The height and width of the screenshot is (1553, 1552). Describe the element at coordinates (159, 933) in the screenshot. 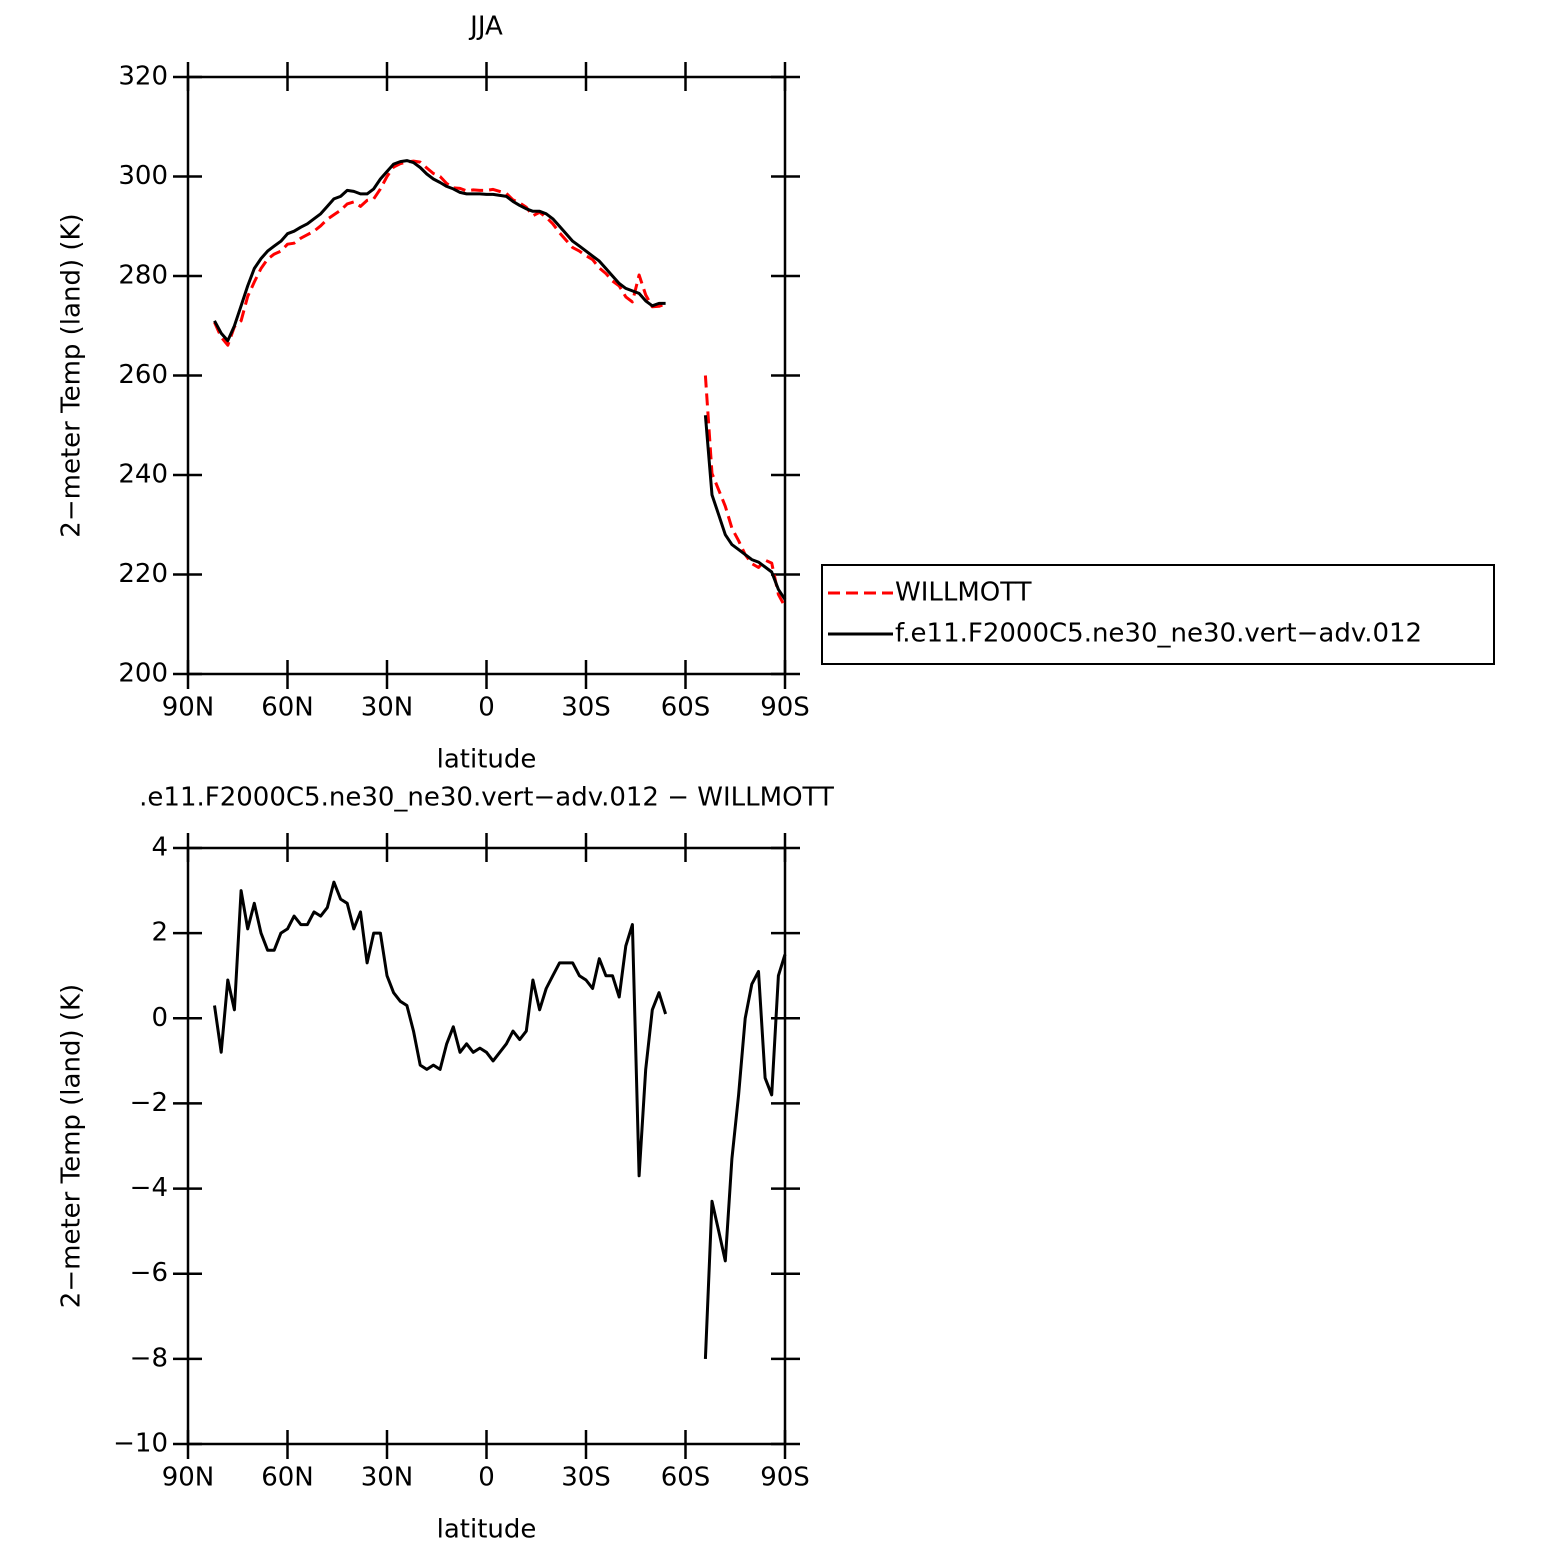

I see `y-tick-label: 2` at that location.